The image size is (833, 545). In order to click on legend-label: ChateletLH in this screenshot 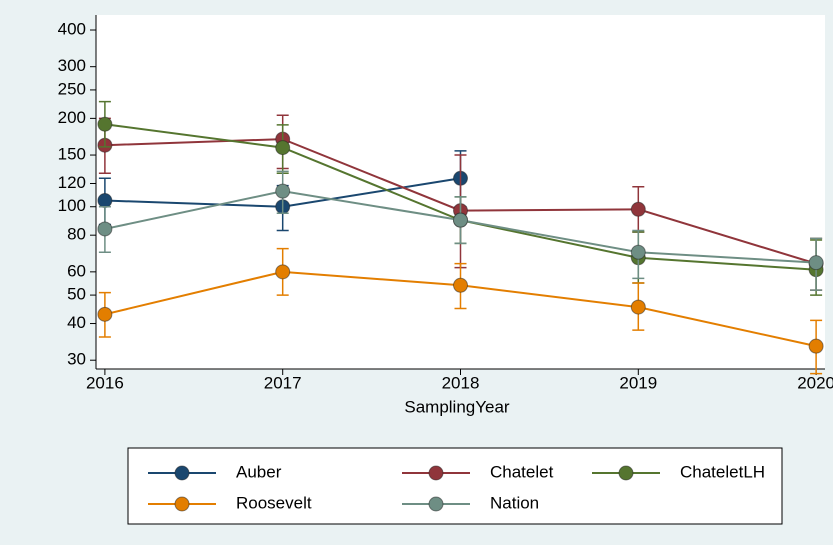, I will do `click(722, 471)`.